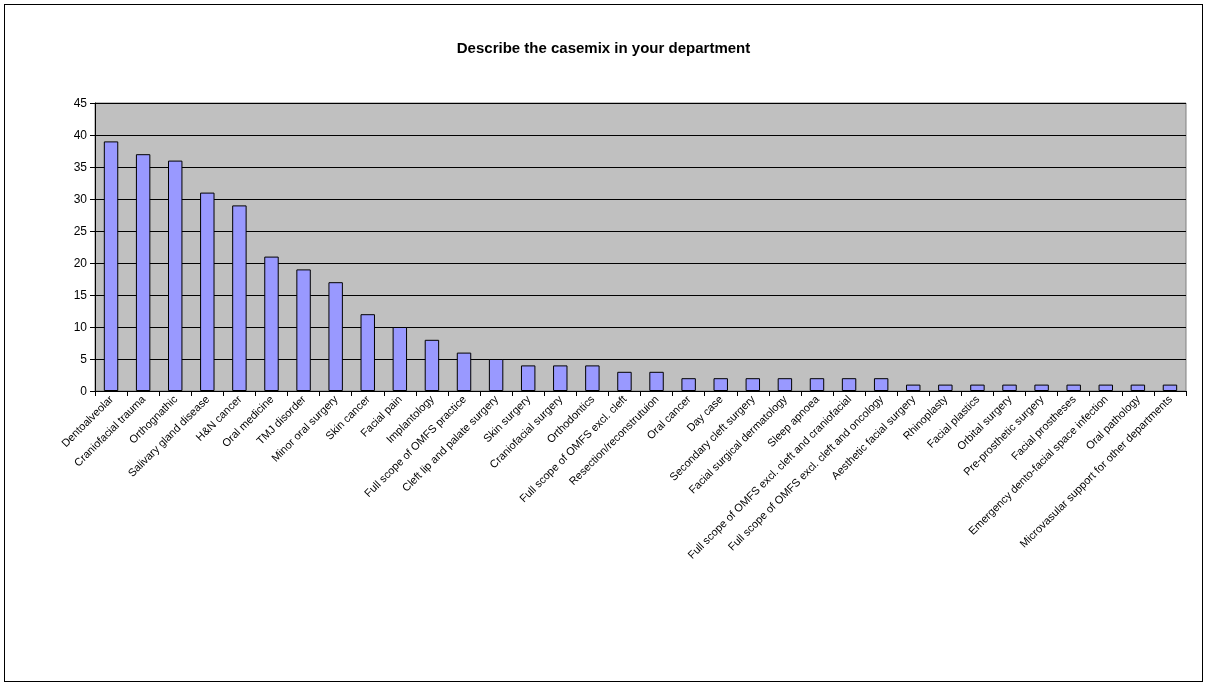  I want to click on y-tick-label: 10, so click(80, 327).